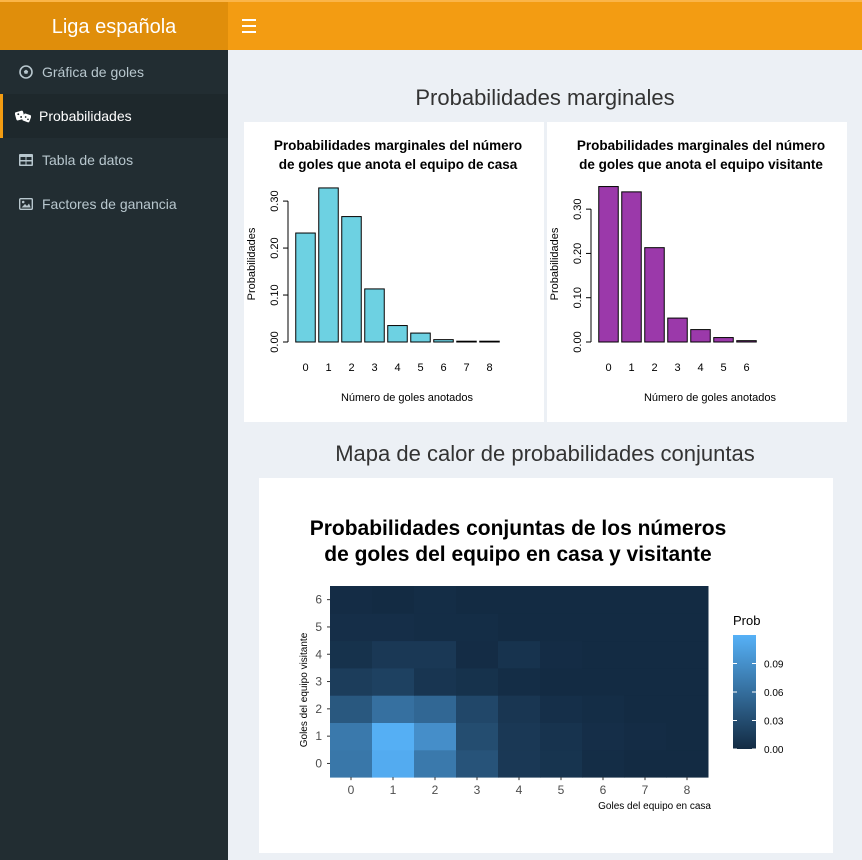 This screenshot has height=860, width=862. I want to click on x-tick-label: 5, so click(723, 368).